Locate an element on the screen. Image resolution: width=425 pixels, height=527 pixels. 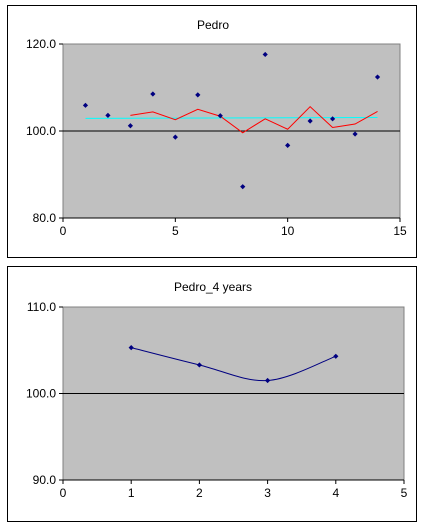
x-tick-label: 1 is located at coordinates (131, 493).